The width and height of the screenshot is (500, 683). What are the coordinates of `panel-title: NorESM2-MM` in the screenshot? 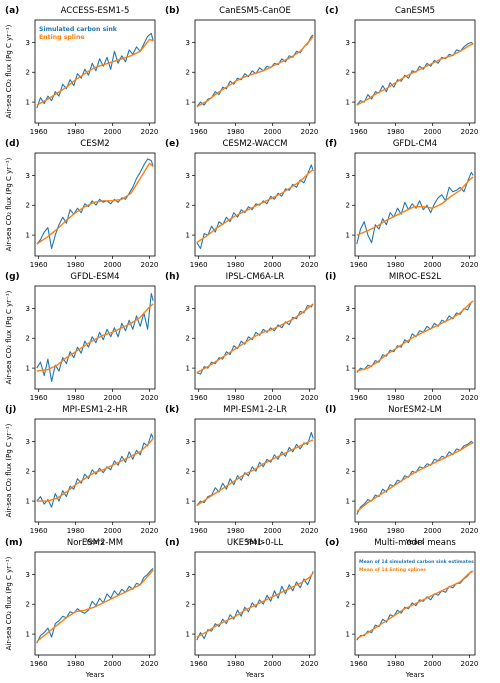 It's located at (95, 543).